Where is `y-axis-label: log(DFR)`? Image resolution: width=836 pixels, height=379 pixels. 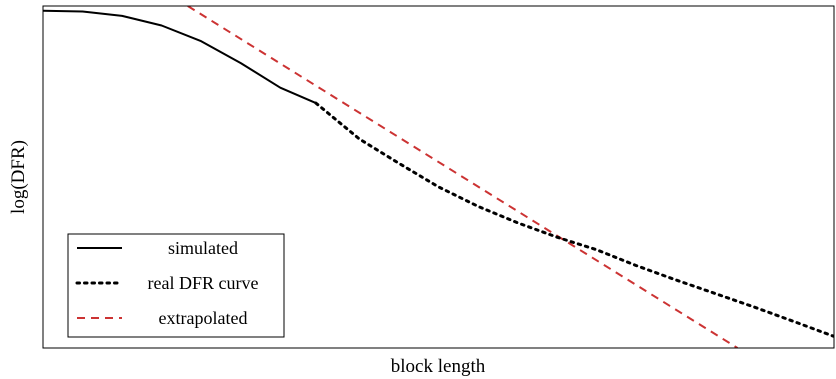
y-axis-label: log(DFR) is located at coordinates (18, 177).